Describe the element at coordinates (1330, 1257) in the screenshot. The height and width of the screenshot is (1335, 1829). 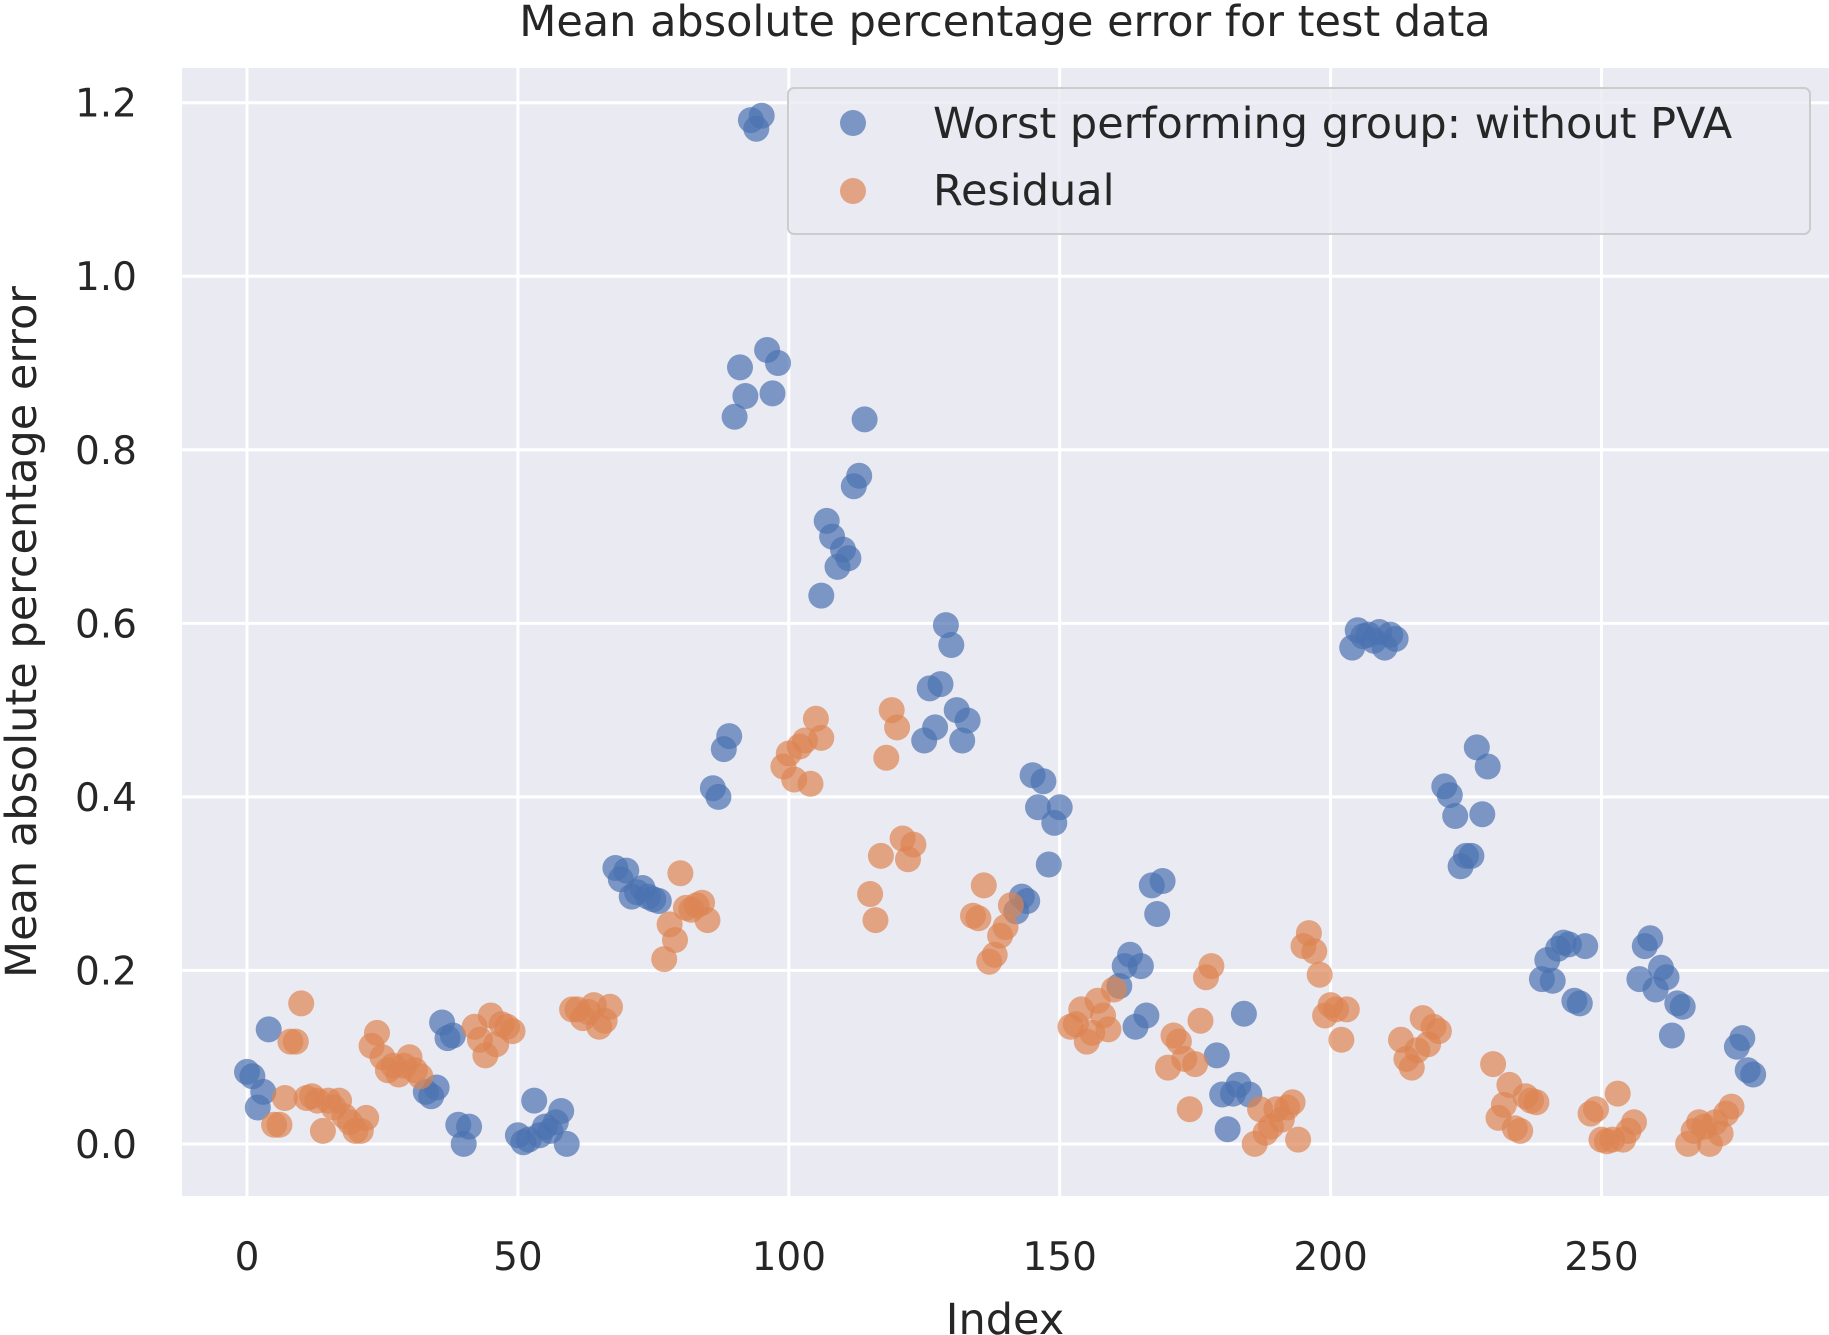
I see `x-tick-label: 200` at that location.